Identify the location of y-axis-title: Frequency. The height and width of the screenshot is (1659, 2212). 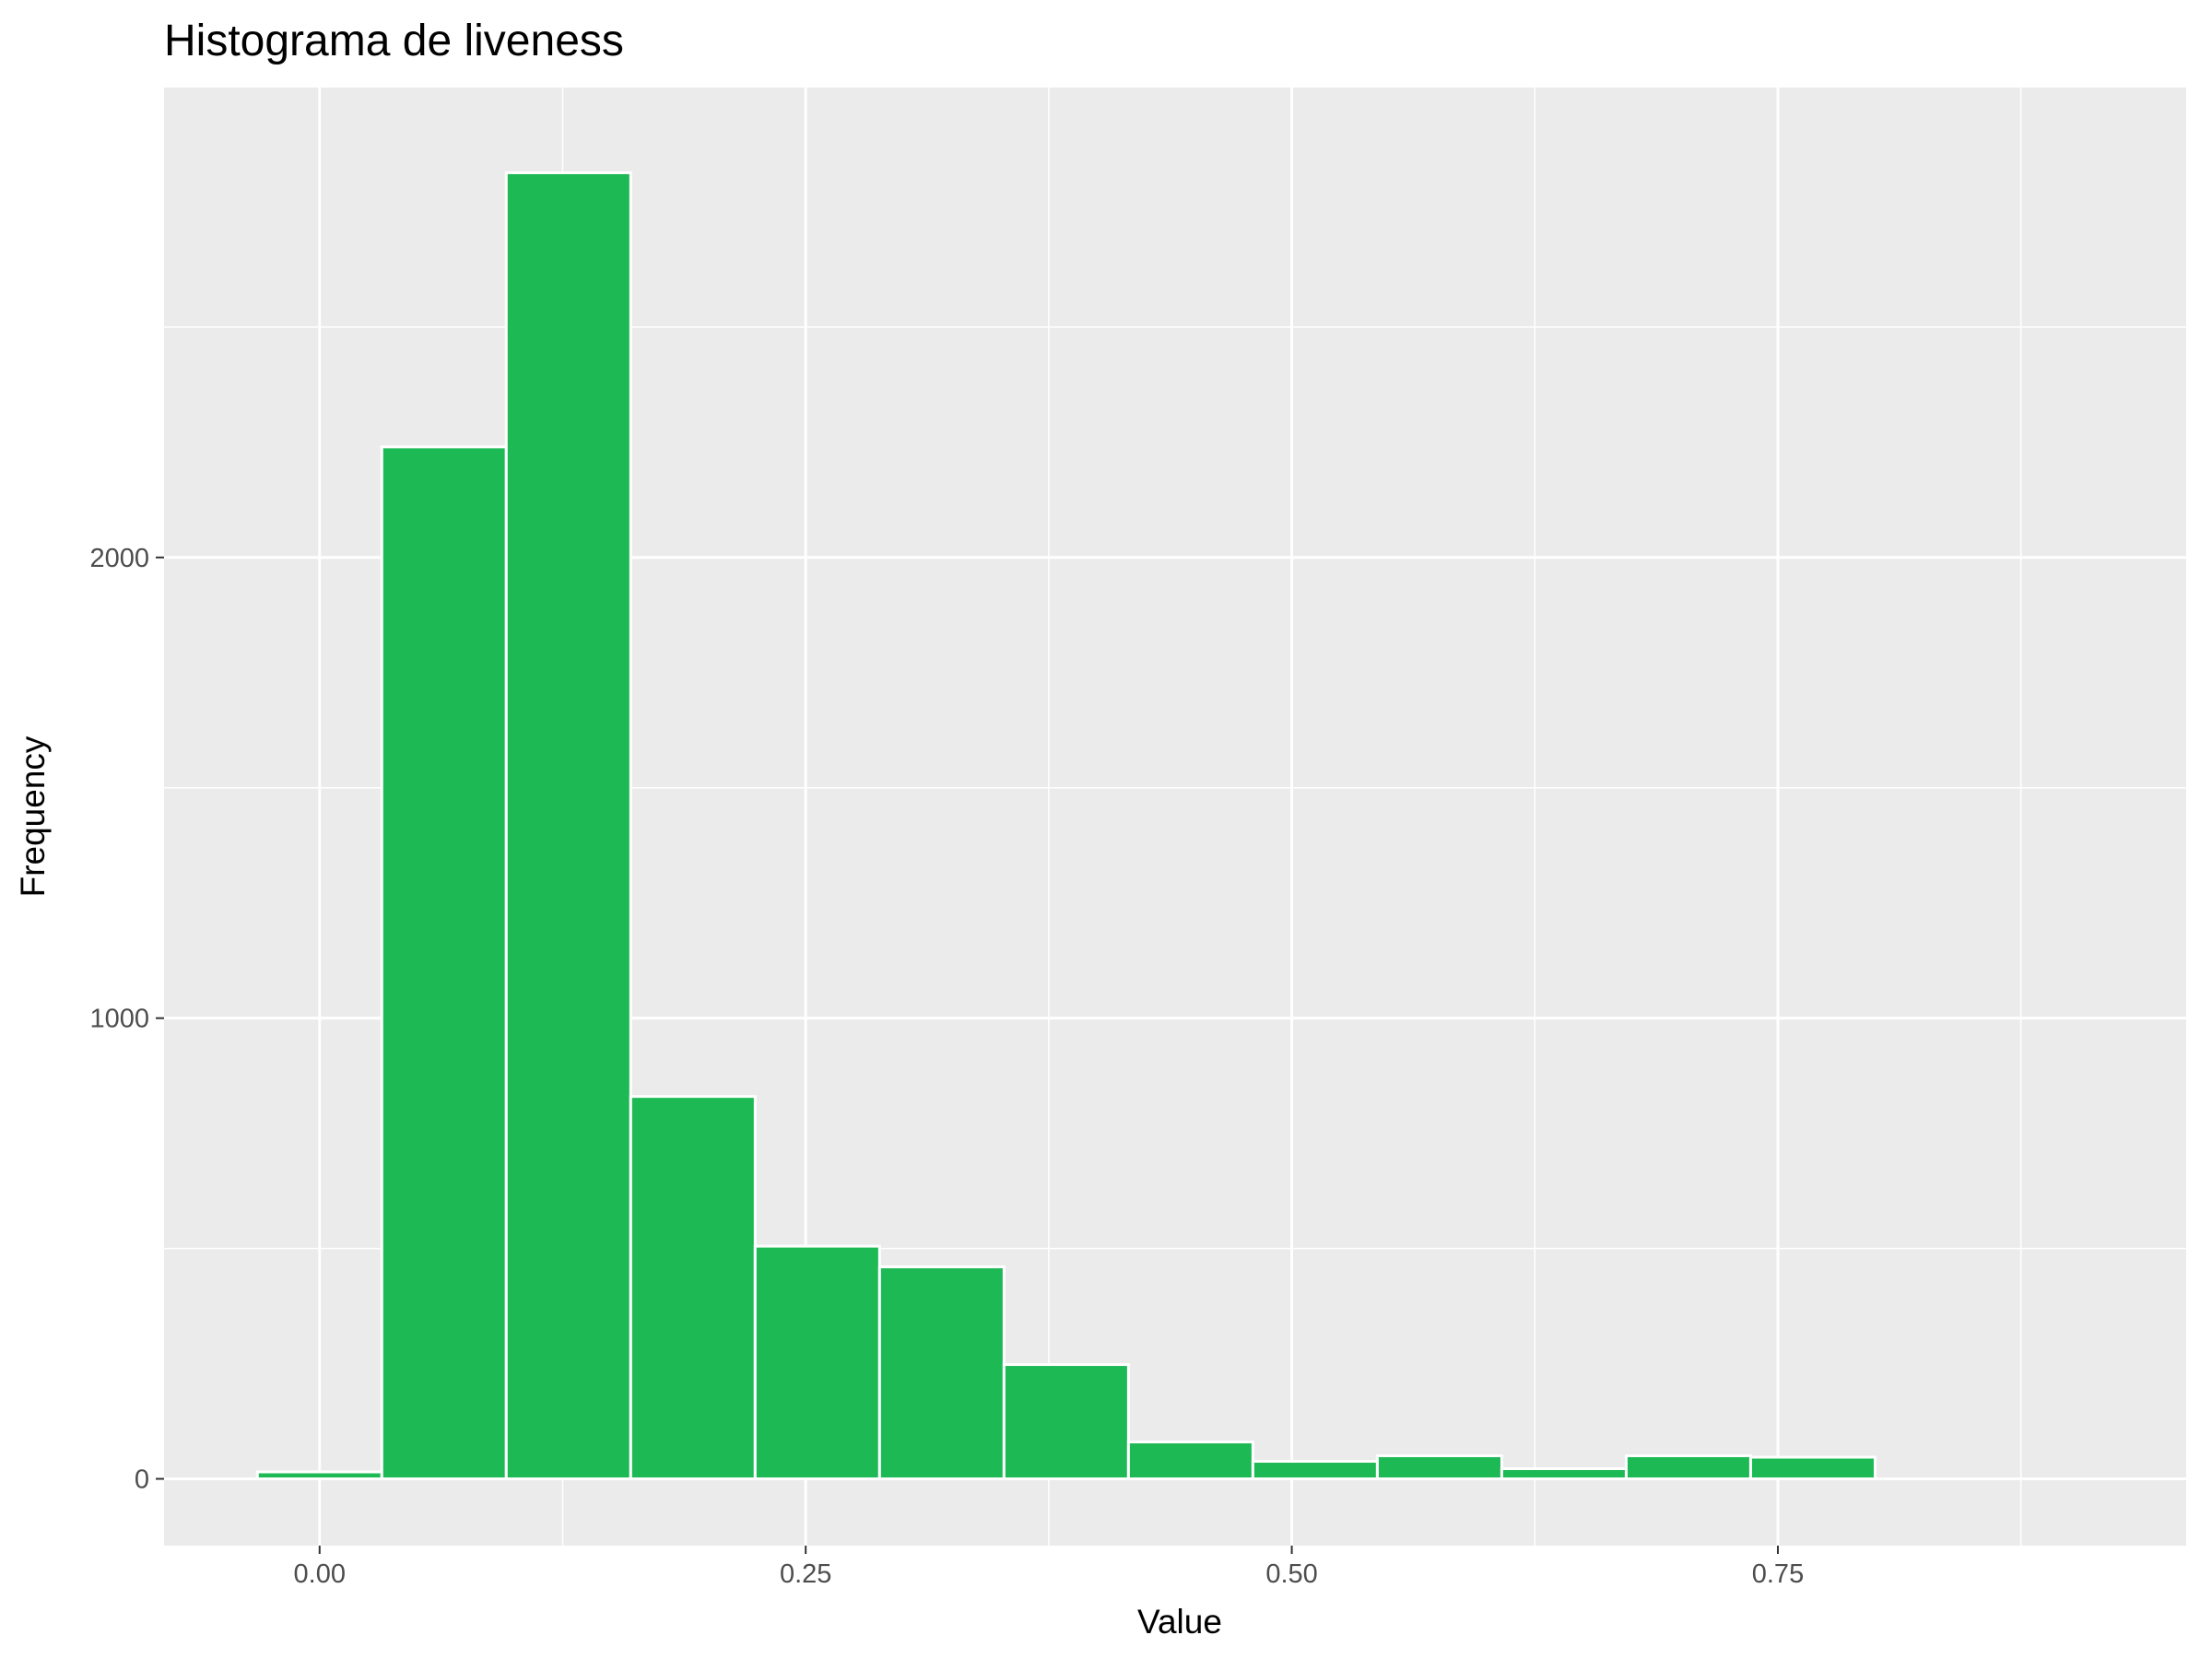
(33, 816).